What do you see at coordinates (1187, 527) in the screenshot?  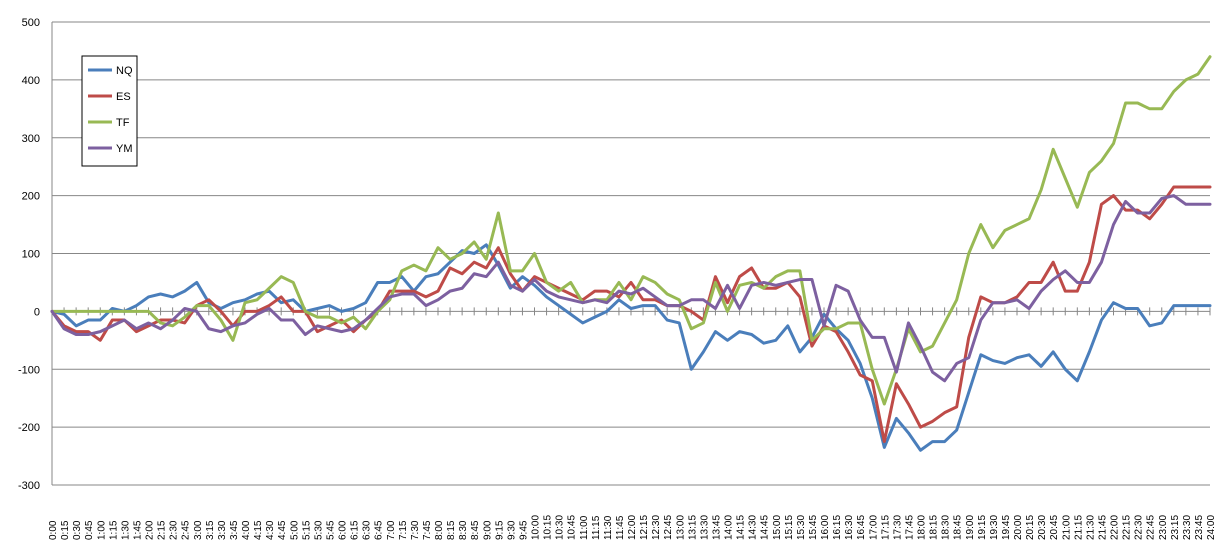 I see `x-tick-label: 23:30` at bounding box center [1187, 527].